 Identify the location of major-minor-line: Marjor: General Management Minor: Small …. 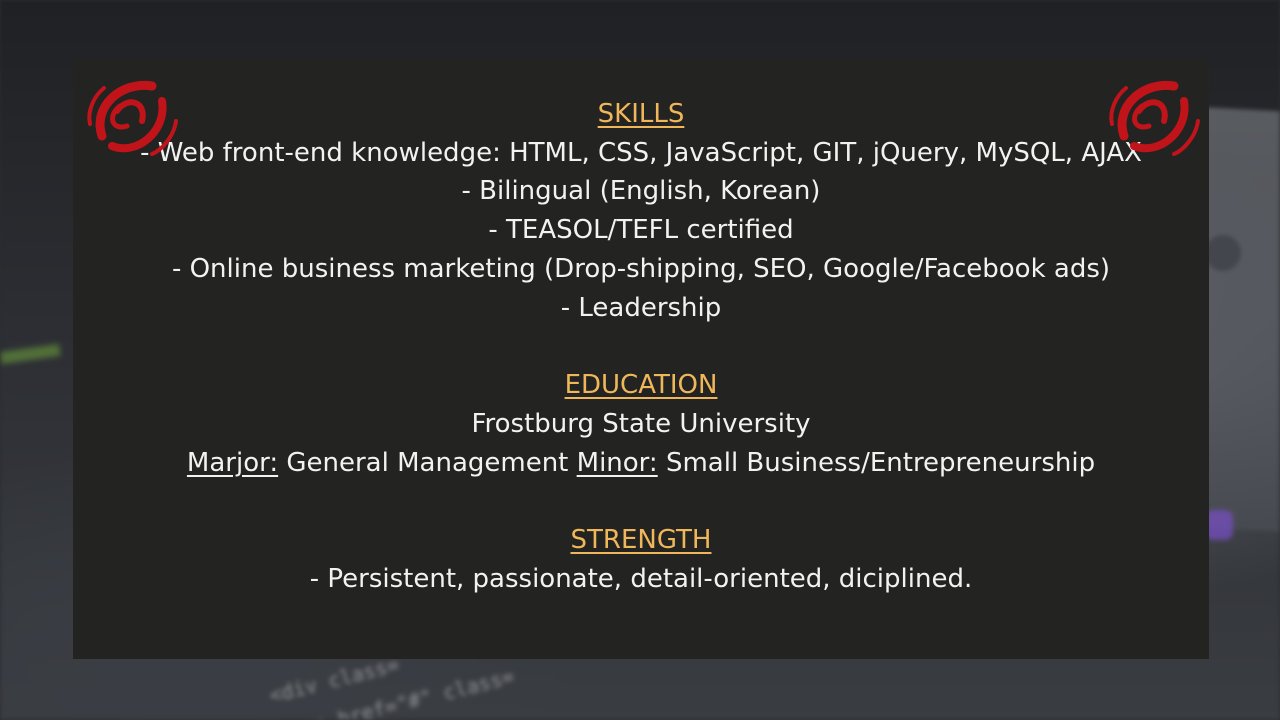
(641, 463).